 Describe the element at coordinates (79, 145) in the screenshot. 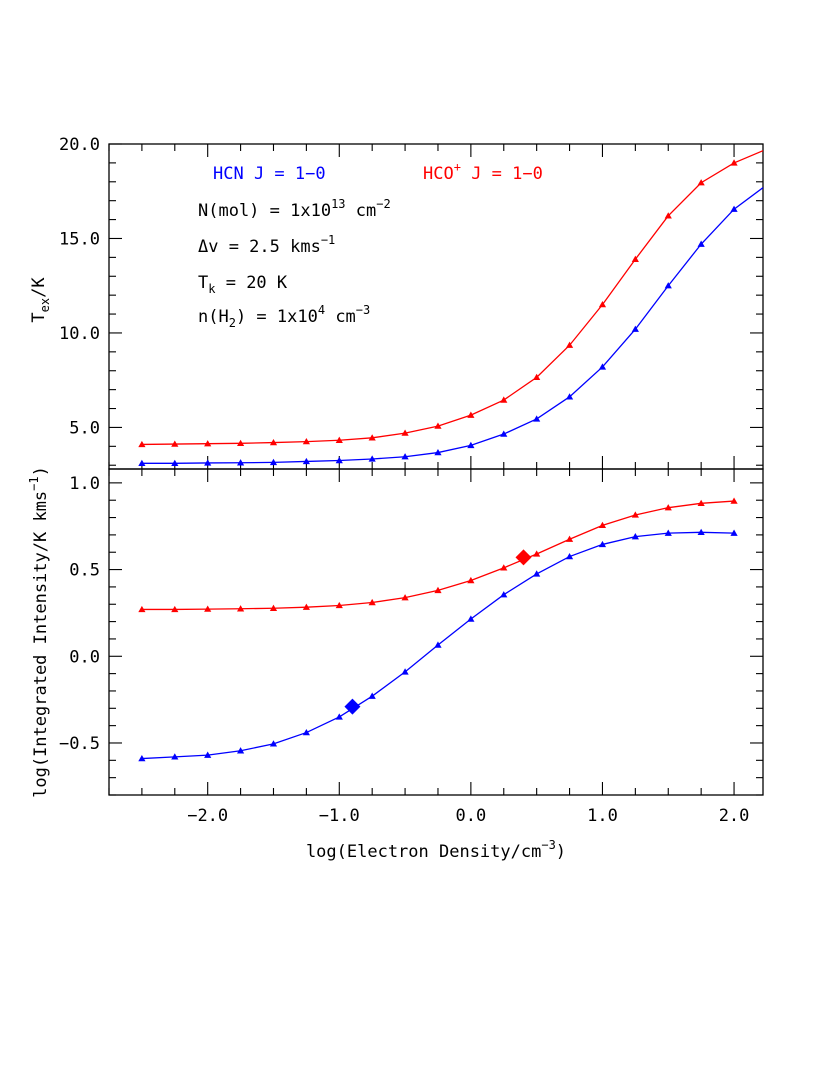

I see `y-tick-label: 20.0` at that location.